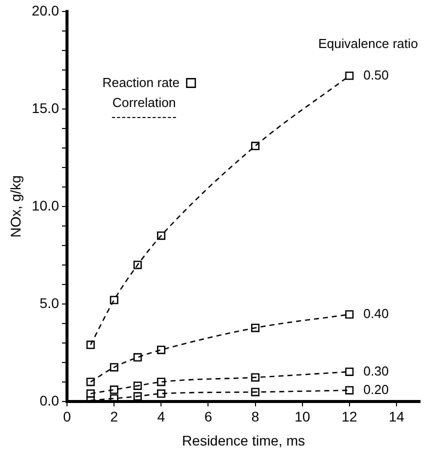 This screenshot has width=434, height=454. Describe the element at coordinates (350, 416) in the screenshot. I see `x-tick-label: 12` at that location.